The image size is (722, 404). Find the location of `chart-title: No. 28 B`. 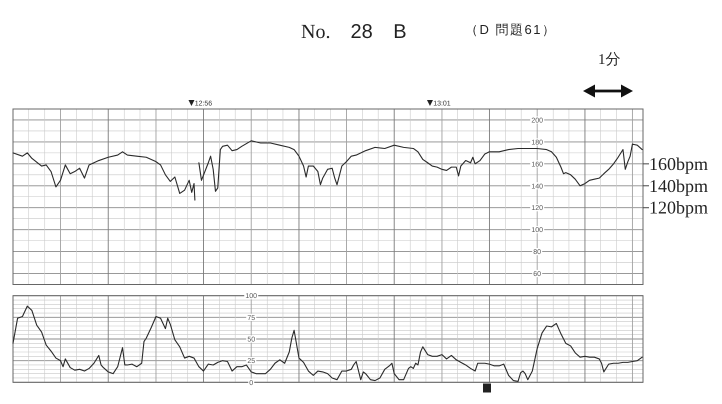

chart-title: No. 28 B is located at coordinates (354, 32).